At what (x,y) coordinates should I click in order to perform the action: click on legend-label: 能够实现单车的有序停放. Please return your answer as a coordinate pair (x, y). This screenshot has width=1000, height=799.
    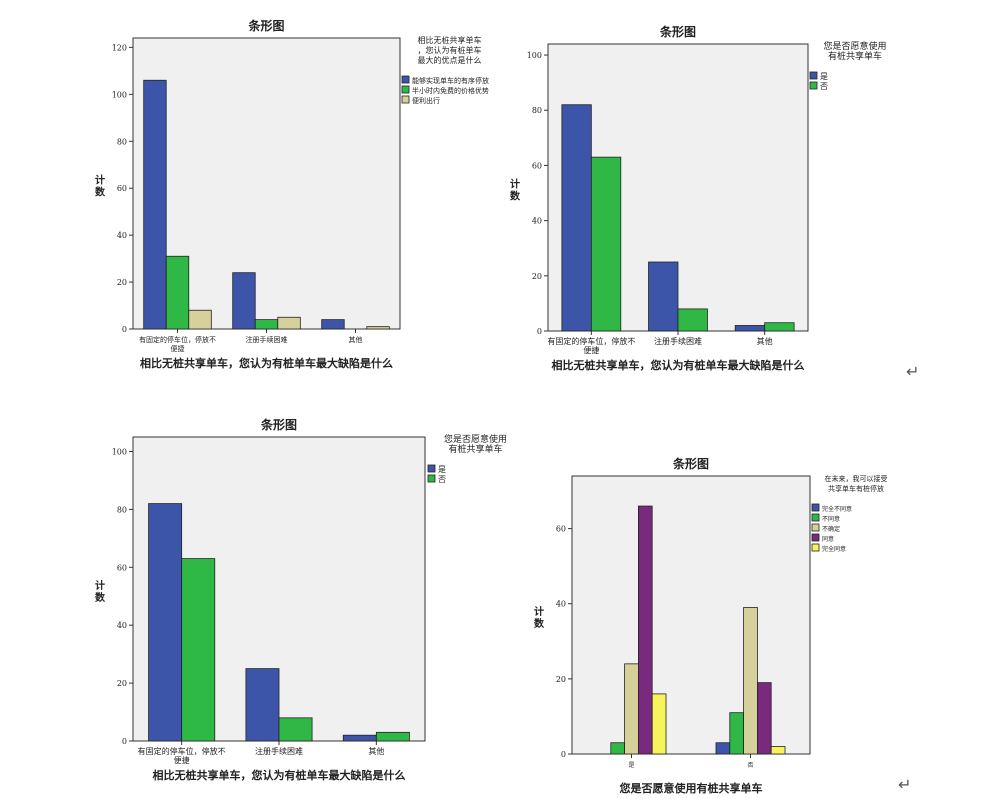
    Looking at the image, I should click on (450, 80).